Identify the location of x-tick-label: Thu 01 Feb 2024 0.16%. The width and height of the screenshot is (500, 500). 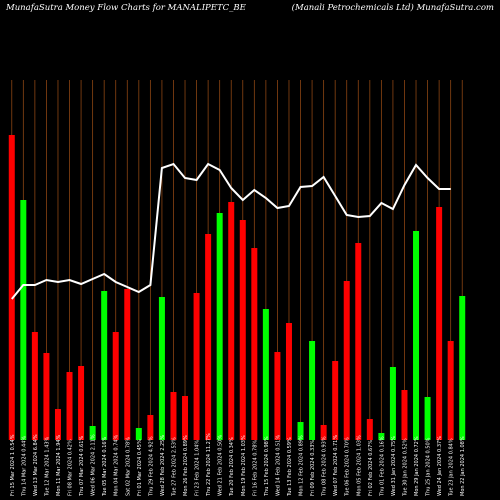
(382, 466).